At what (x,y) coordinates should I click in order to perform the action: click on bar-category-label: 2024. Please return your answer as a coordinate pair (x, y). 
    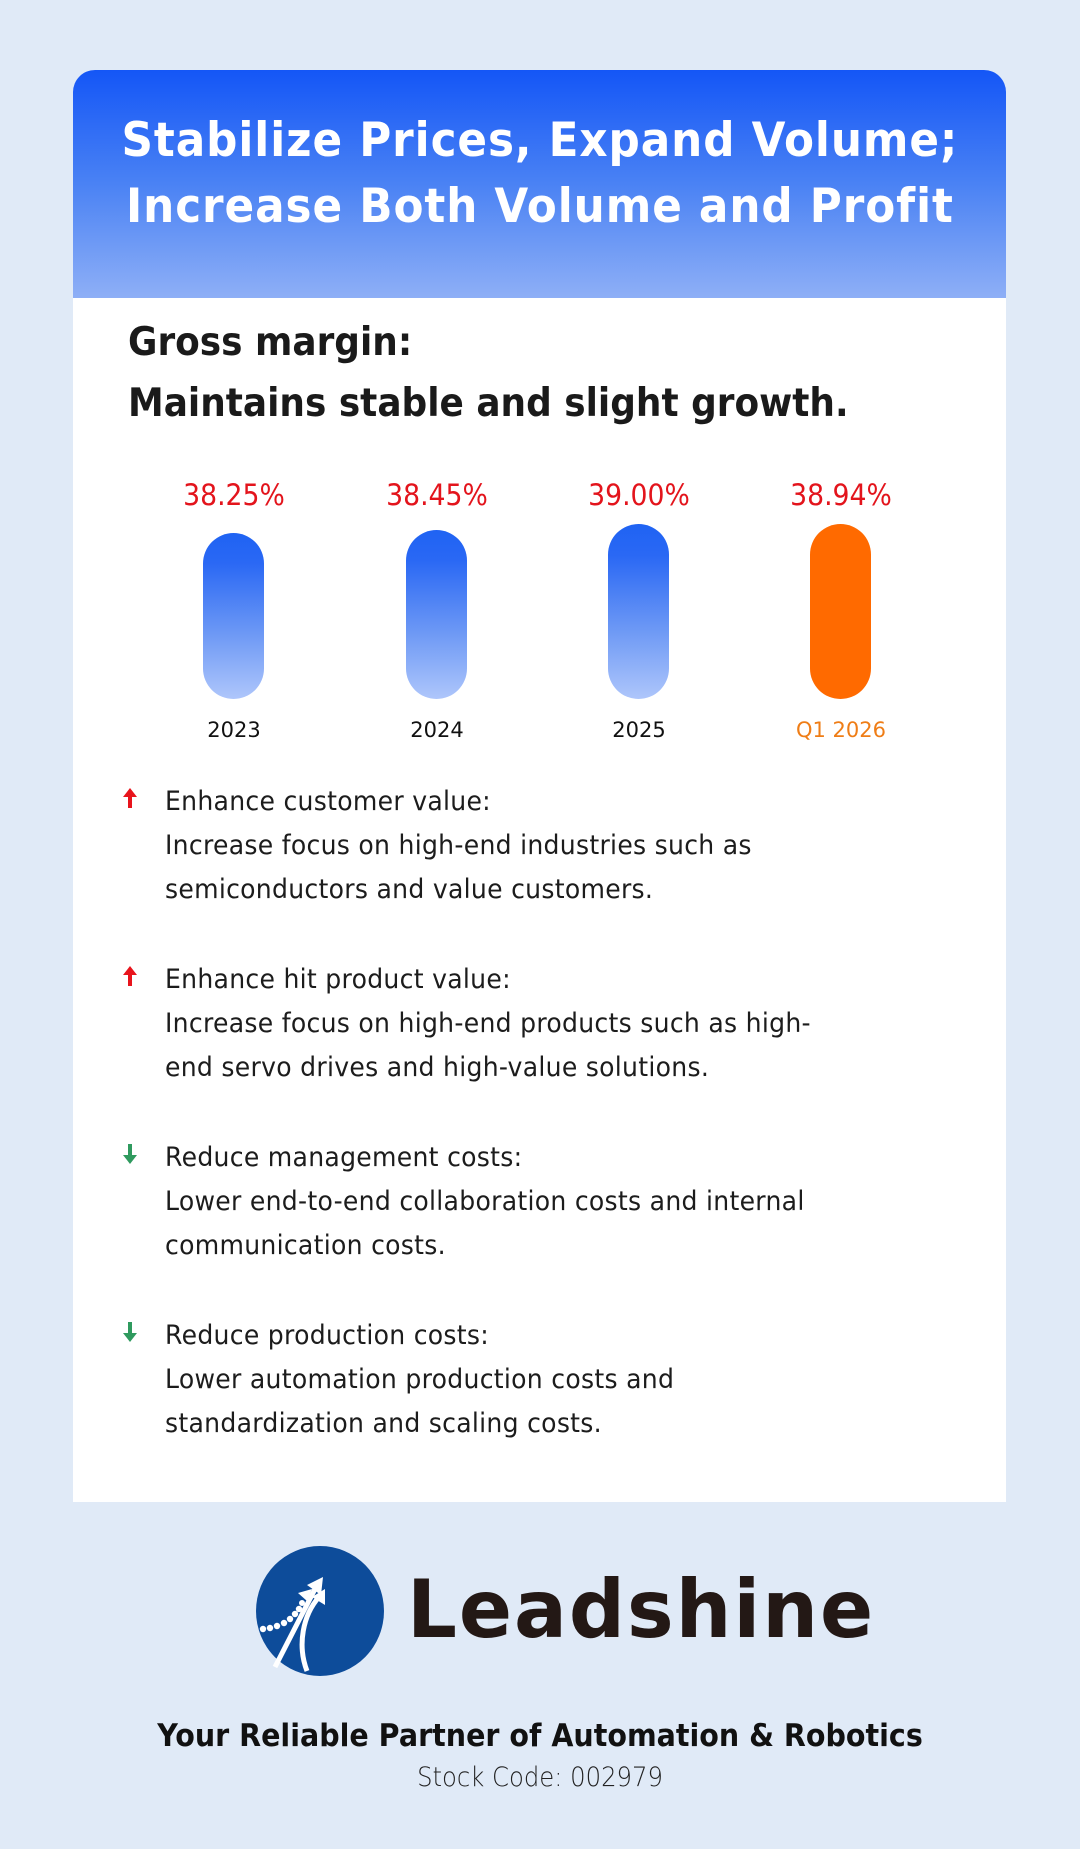
    Looking at the image, I should click on (437, 730).